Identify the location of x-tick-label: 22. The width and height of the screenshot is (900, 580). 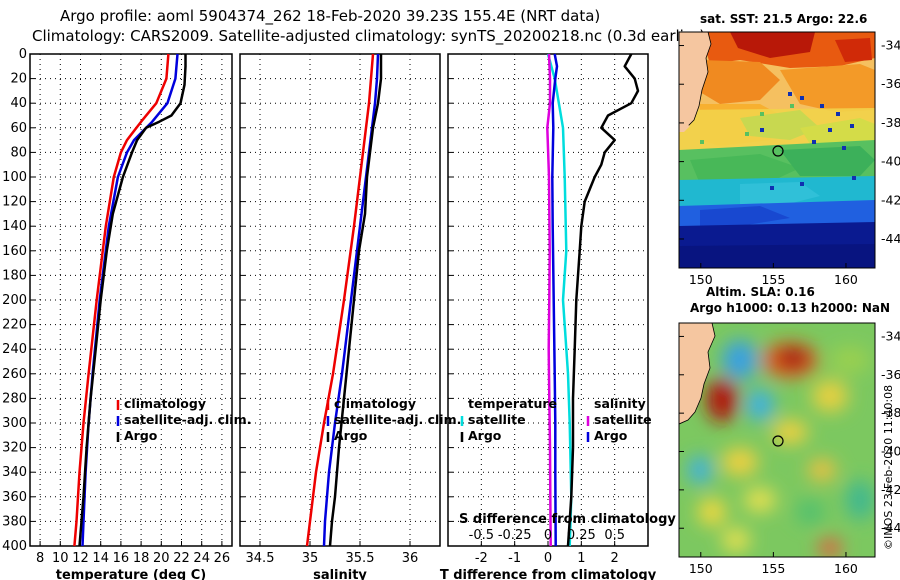
(181, 558).